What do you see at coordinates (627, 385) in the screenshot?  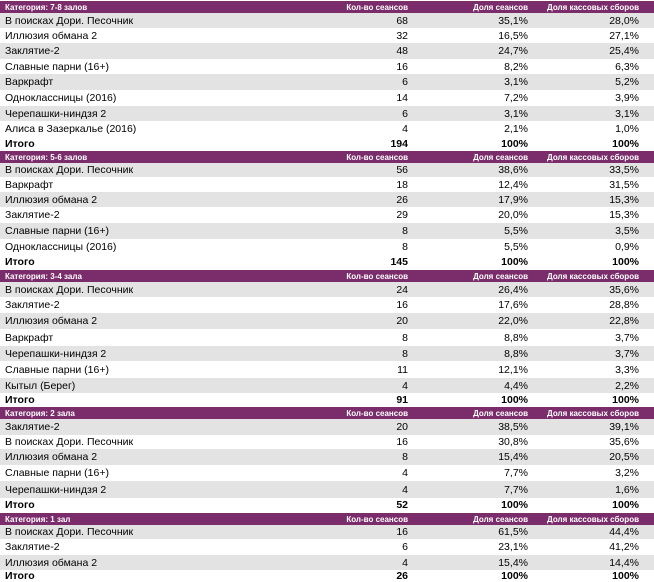 I see `box-office-share: 2,2%` at bounding box center [627, 385].